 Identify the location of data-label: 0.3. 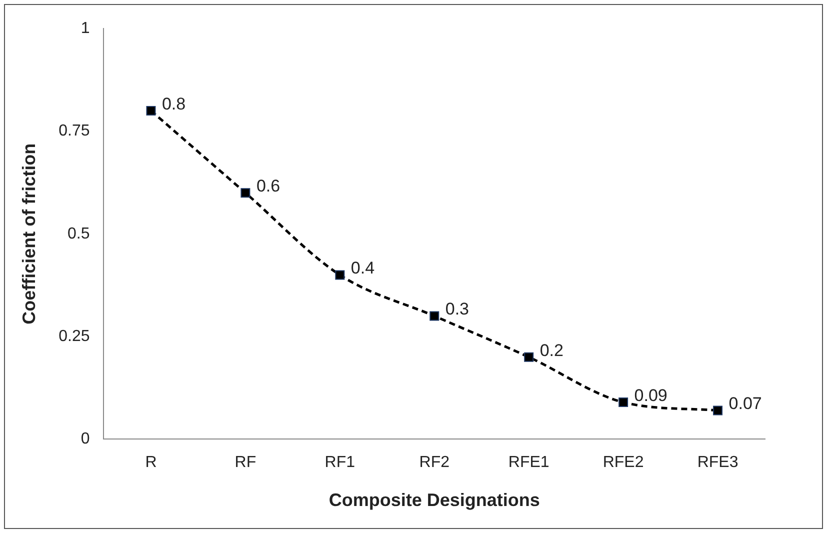
(457, 309).